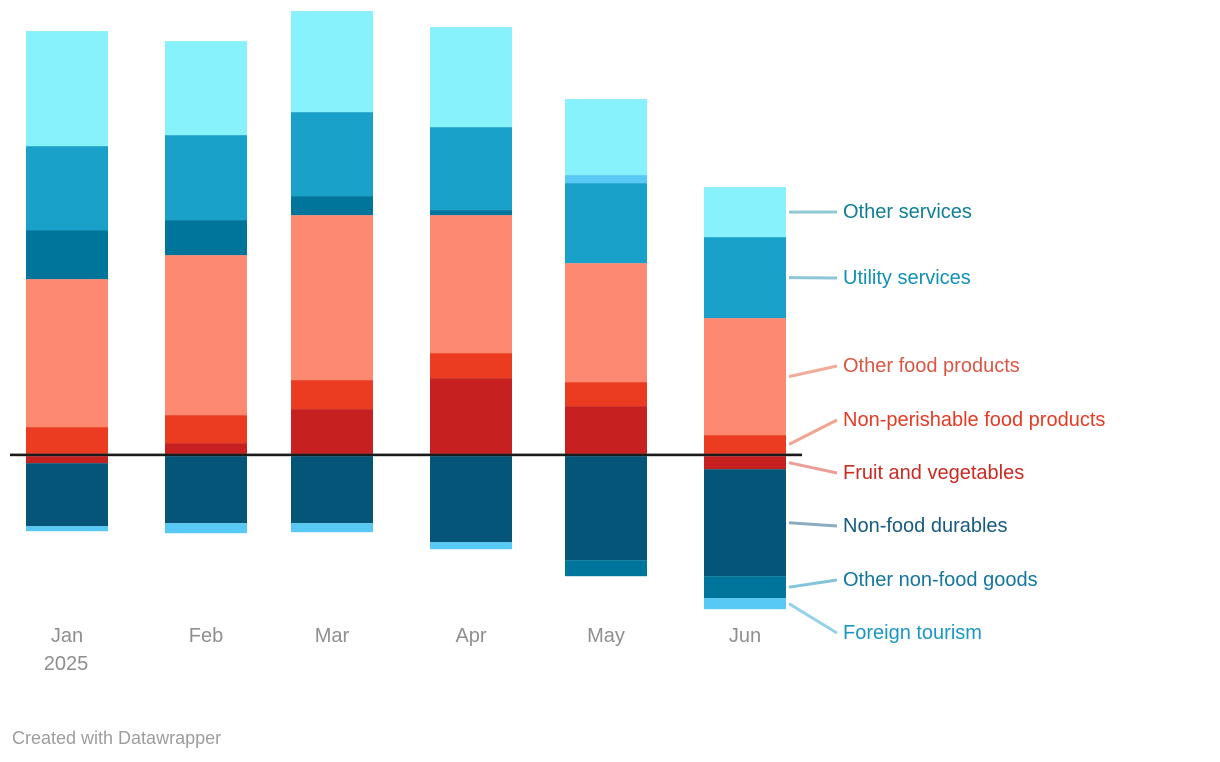 The width and height of the screenshot is (1220, 762). Describe the element at coordinates (745, 636) in the screenshot. I see `x-tick-jun: Jun` at that location.